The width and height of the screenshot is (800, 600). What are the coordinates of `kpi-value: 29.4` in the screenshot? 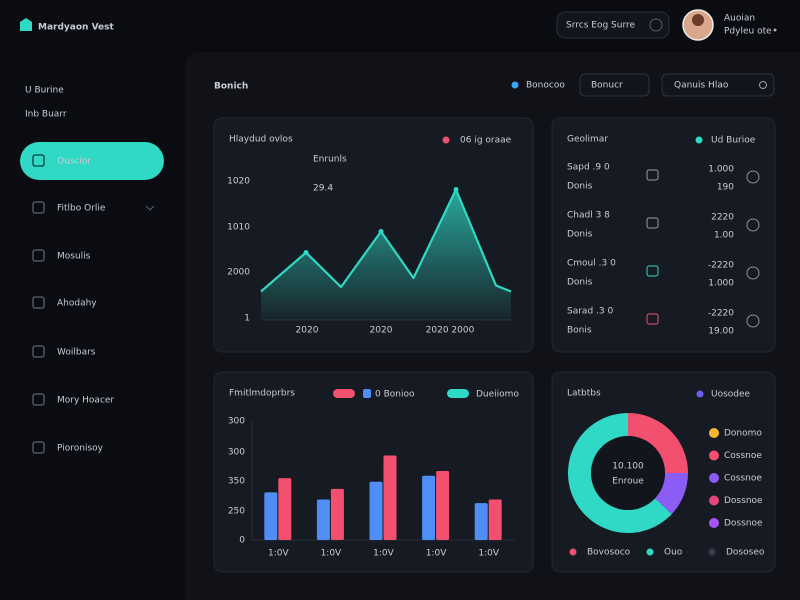 It's located at (323, 189).